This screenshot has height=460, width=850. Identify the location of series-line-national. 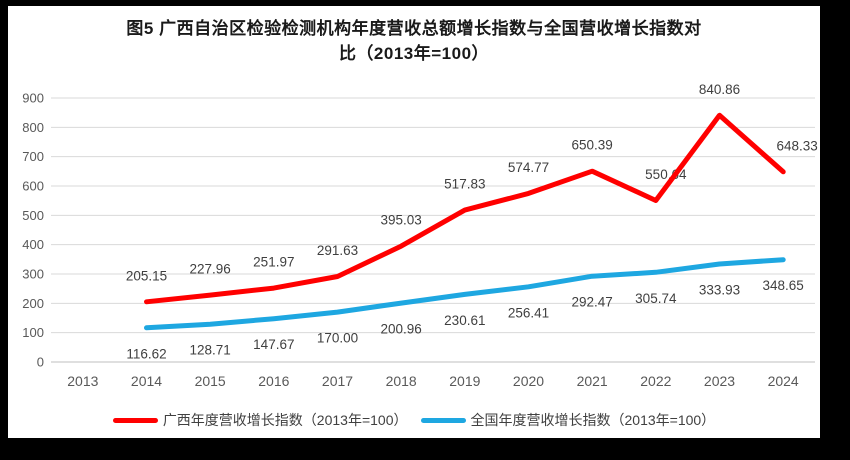
(465, 294).